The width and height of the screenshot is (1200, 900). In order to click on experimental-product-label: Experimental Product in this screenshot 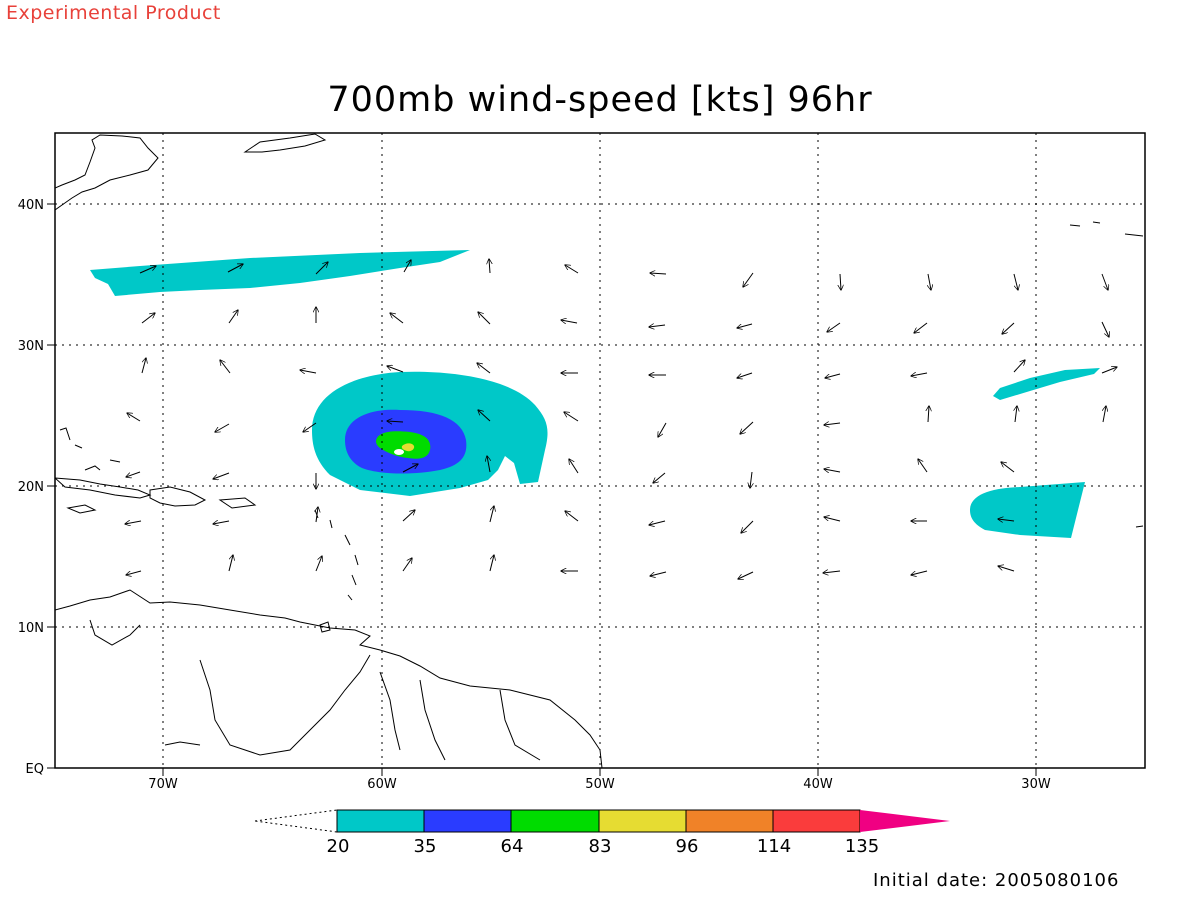, I will do `click(113, 13)`.